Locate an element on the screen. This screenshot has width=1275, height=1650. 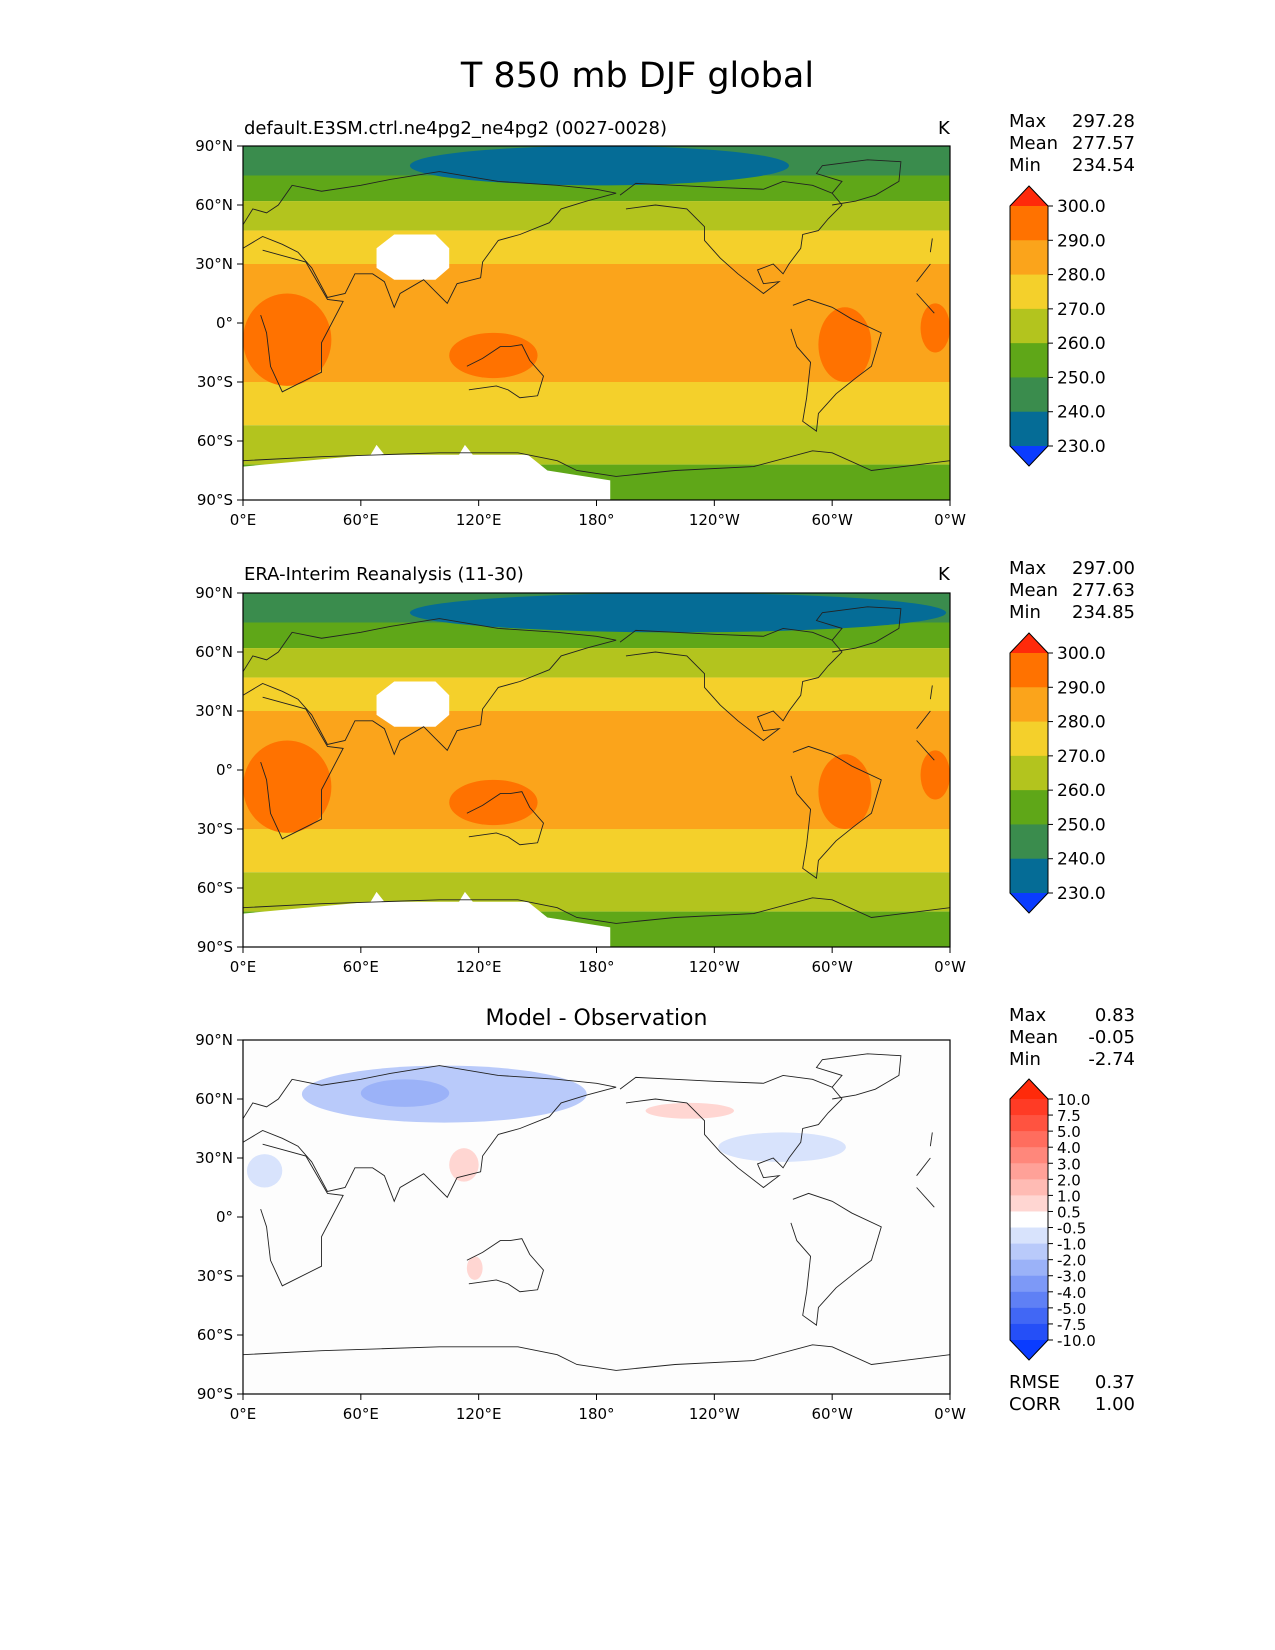
colorbar-label: 0.5 is located at coordinates (1069, 1212).